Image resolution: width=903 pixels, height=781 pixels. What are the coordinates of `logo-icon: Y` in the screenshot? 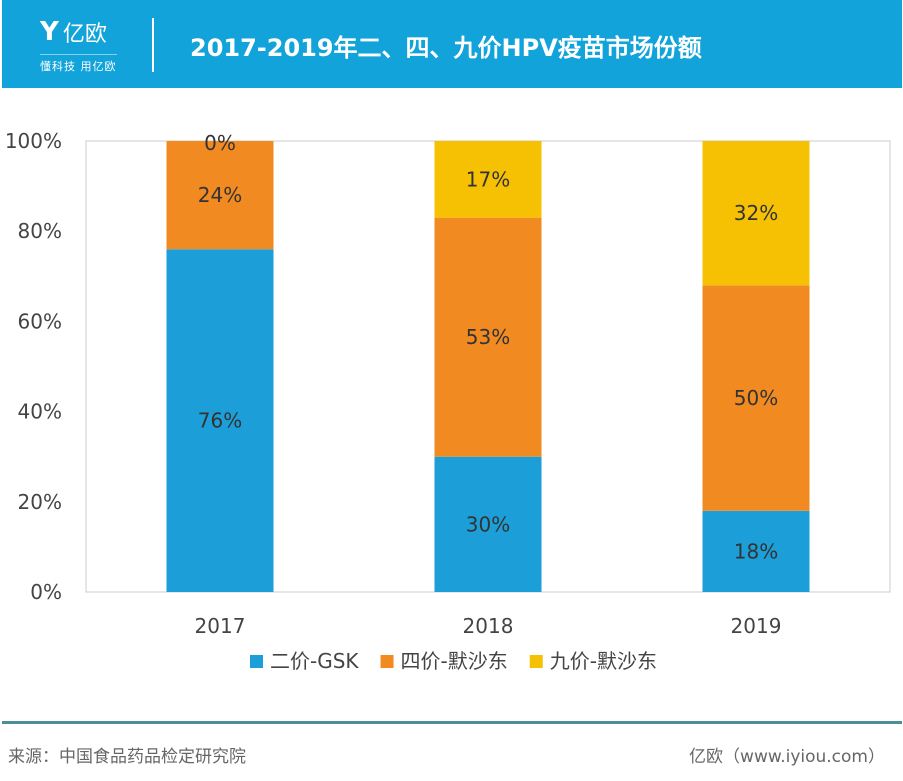 It's located at (49, 32).